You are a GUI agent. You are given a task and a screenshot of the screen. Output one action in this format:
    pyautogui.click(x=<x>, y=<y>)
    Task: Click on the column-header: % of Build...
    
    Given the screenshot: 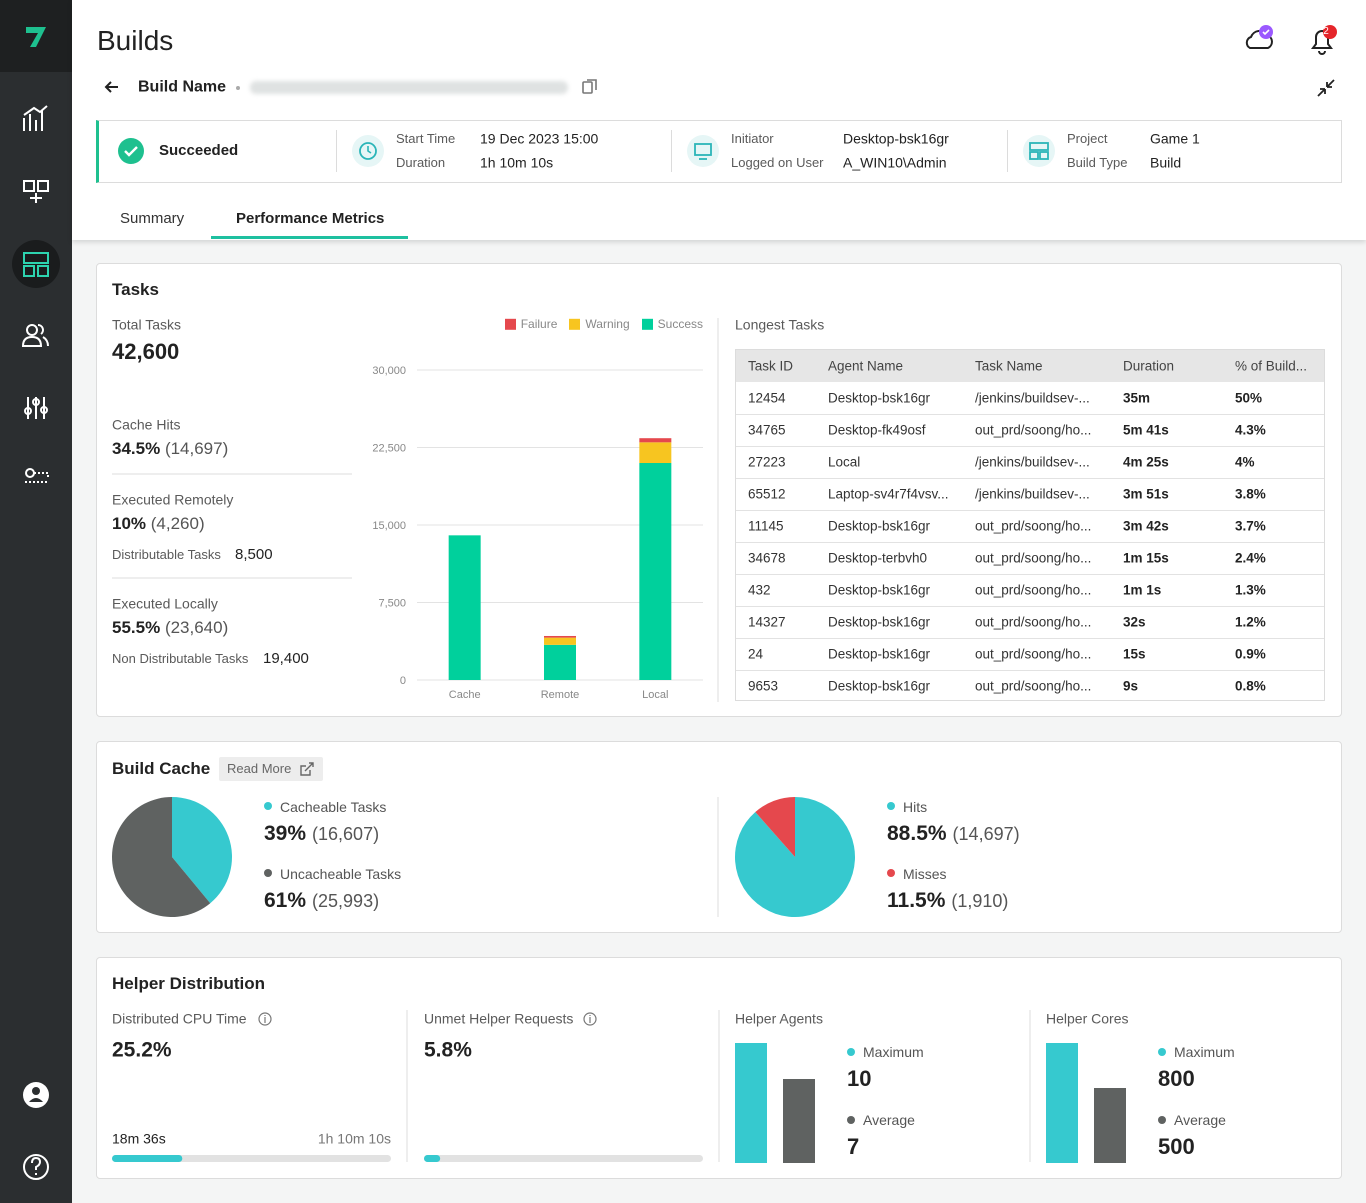 What is the action you would take?
    pyautogui.click(x=1271, y=366)
    